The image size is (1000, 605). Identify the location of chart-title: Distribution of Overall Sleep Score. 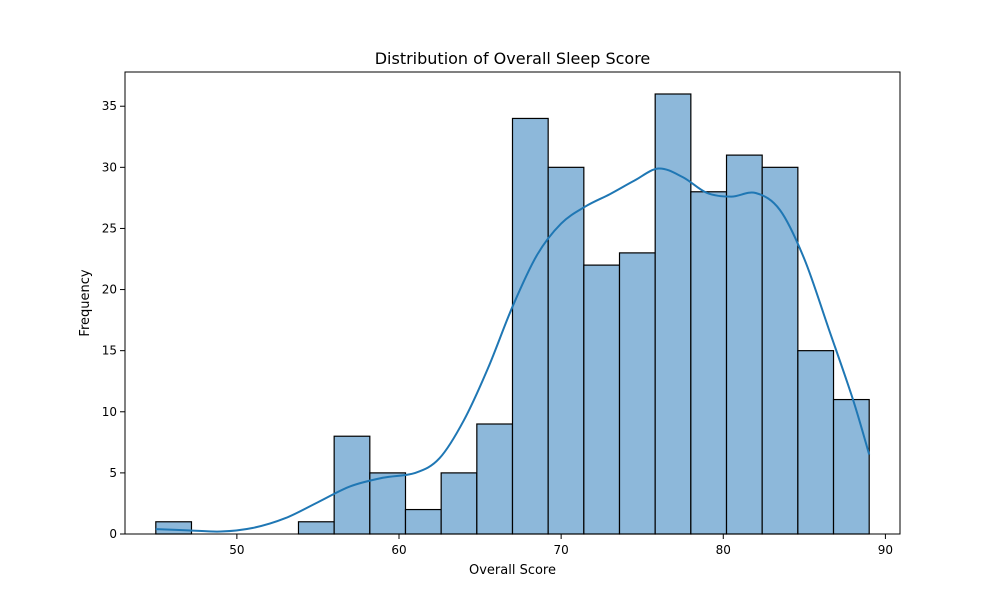
(513, 58).